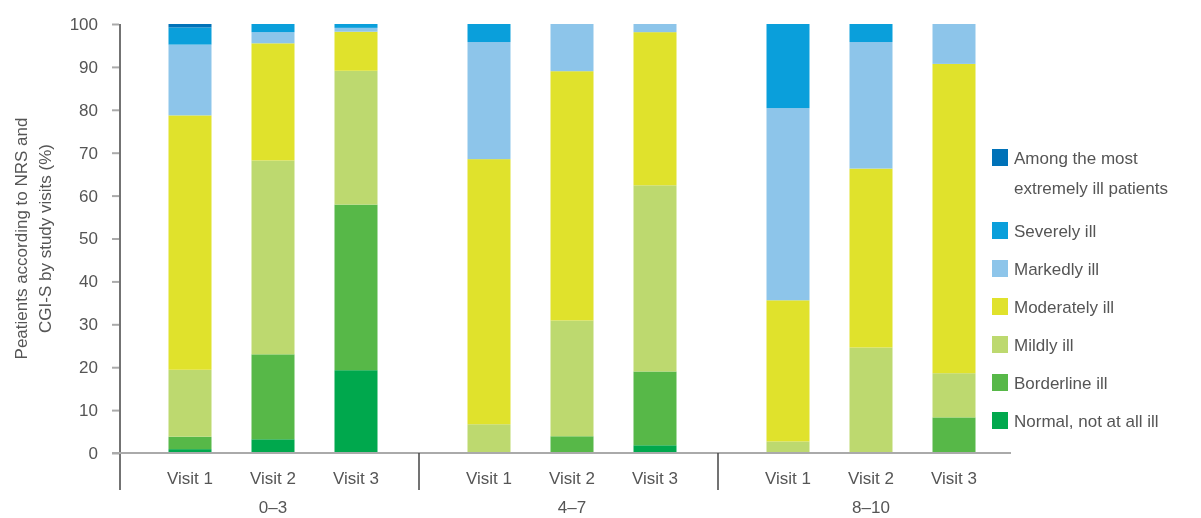  I want to click on y-tick-label: 90, so click(88, 67).